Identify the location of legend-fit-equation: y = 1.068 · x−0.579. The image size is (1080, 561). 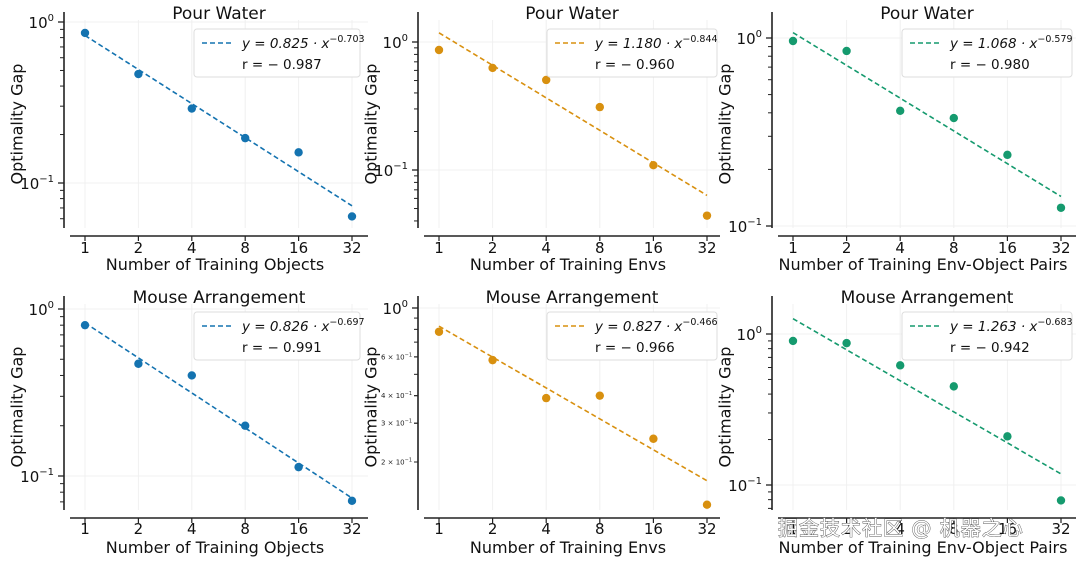
(1011, 43).